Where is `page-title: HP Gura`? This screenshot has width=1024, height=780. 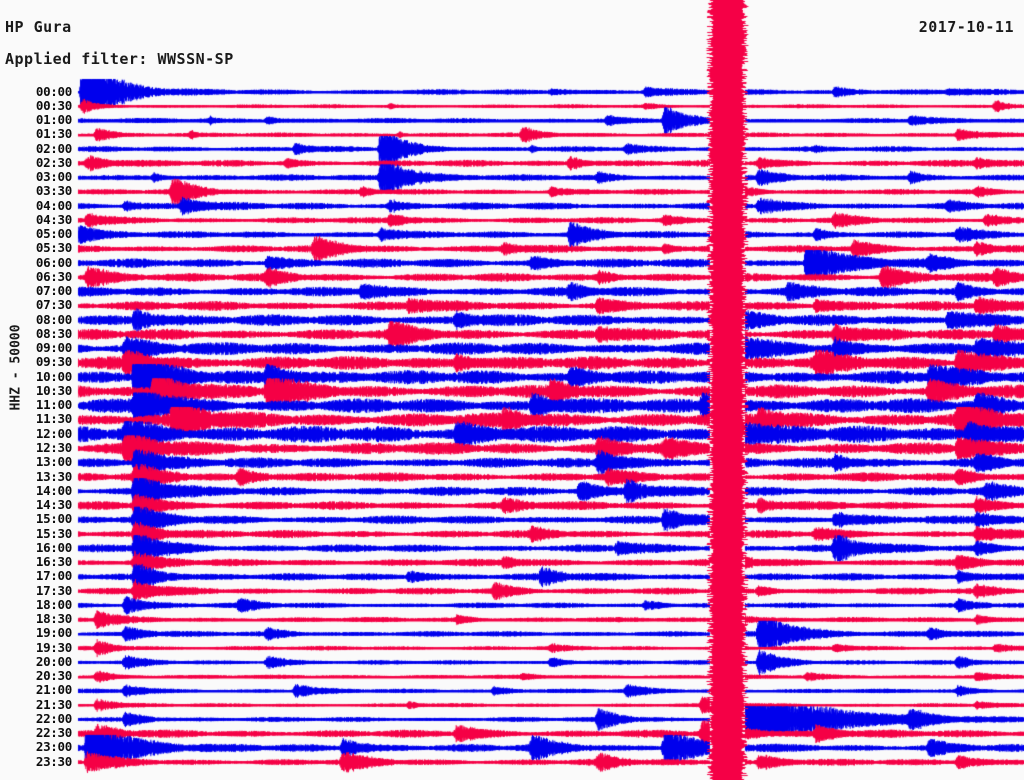 page-title: HP Gura is located at coordinates (38, 27).